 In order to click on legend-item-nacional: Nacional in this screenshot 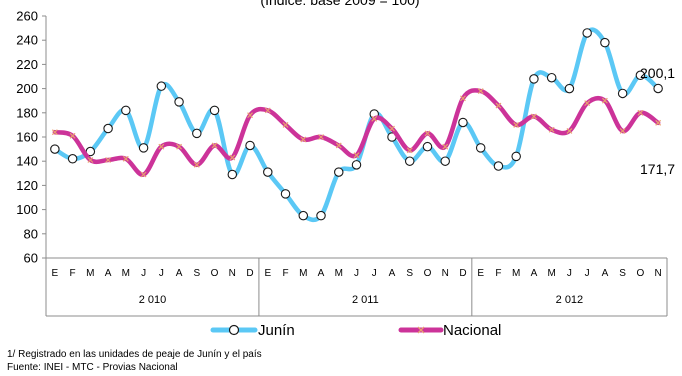, I will do `click(449, 330)`.